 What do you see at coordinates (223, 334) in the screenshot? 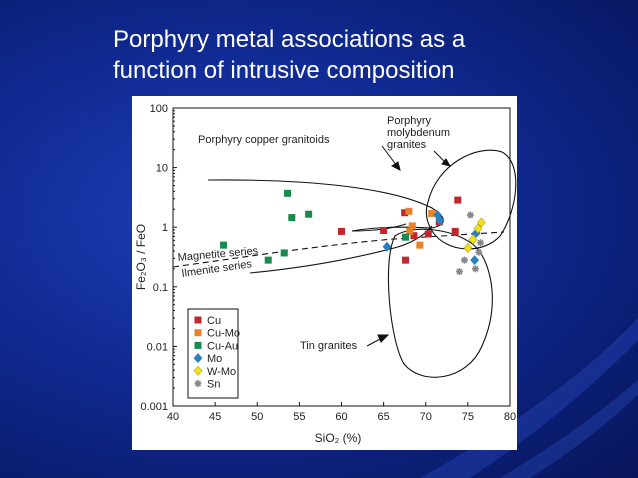
I see `legend-label-cu-mo: Cu-Mo` at bounding box center [223, 334].